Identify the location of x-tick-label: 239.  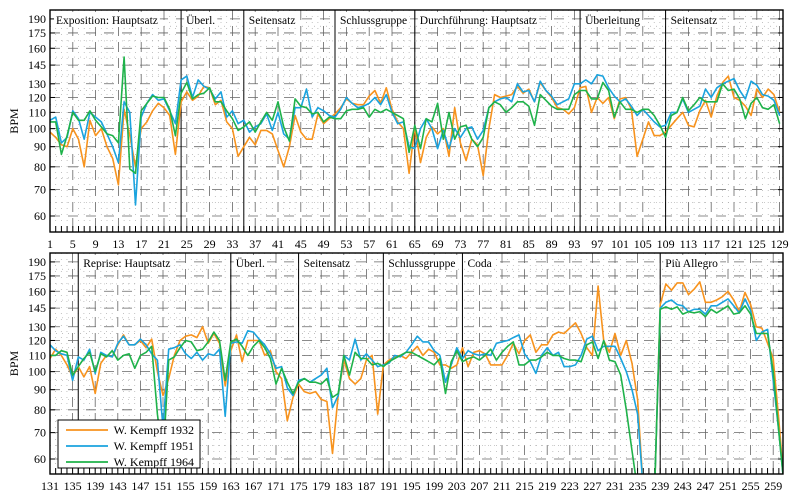
(660, 486).